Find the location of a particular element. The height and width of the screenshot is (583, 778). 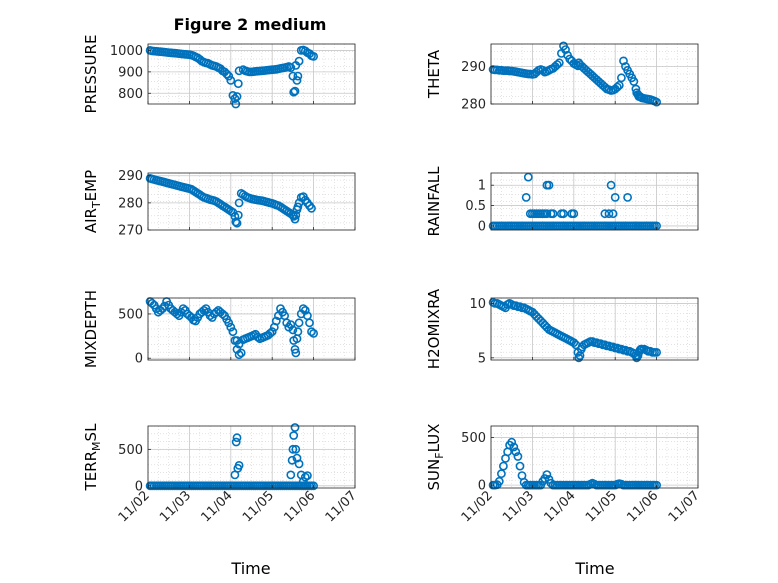

y-axis-label-part: AIR is located at coordinates (91, 220).